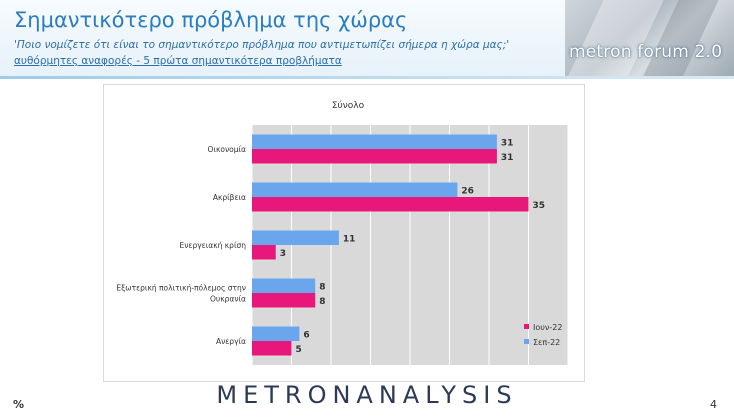 The height and width of the screenshot is (417, 734). I want to click on page-number: 4, so click(713, 404).